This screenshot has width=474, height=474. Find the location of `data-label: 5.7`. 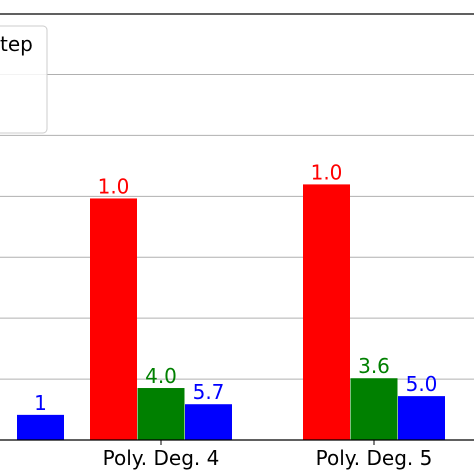

data-label: 5.7 is located at coordinates (209, 392).